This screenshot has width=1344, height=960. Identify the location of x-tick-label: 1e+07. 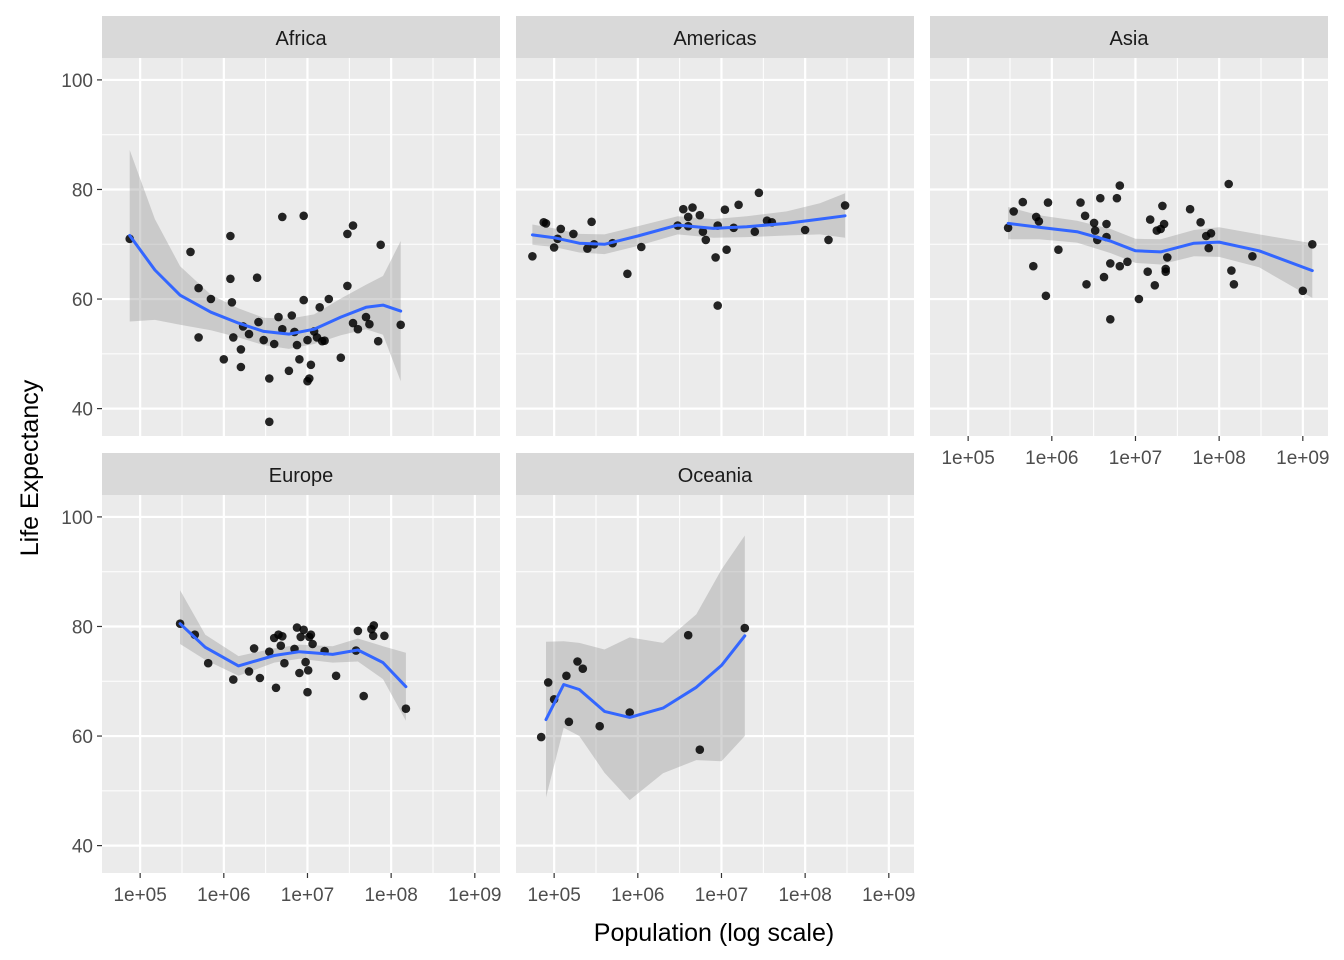
(1135, 458).